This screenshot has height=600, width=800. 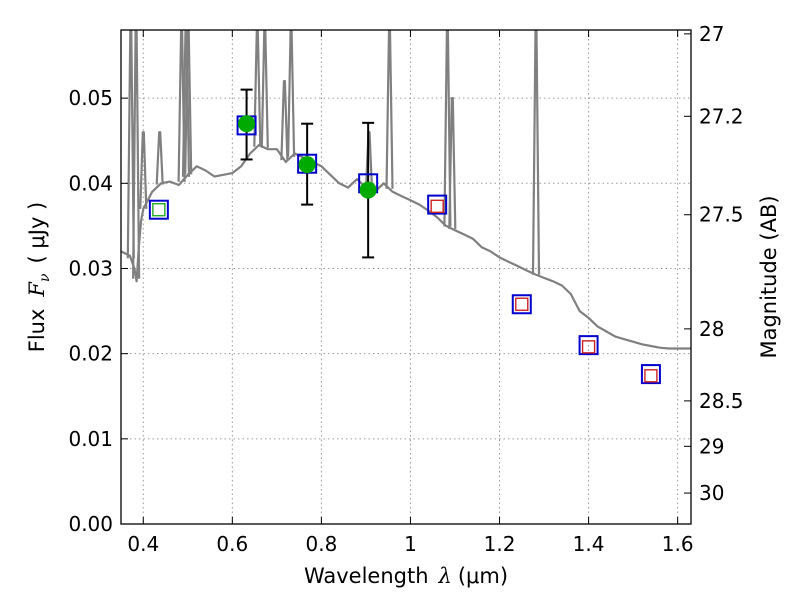 What do you see at coordinates (769, 276) in the screenshot?
I see `y2-axis-label: Magnitude (AB)` at bounding box center [769, 276].